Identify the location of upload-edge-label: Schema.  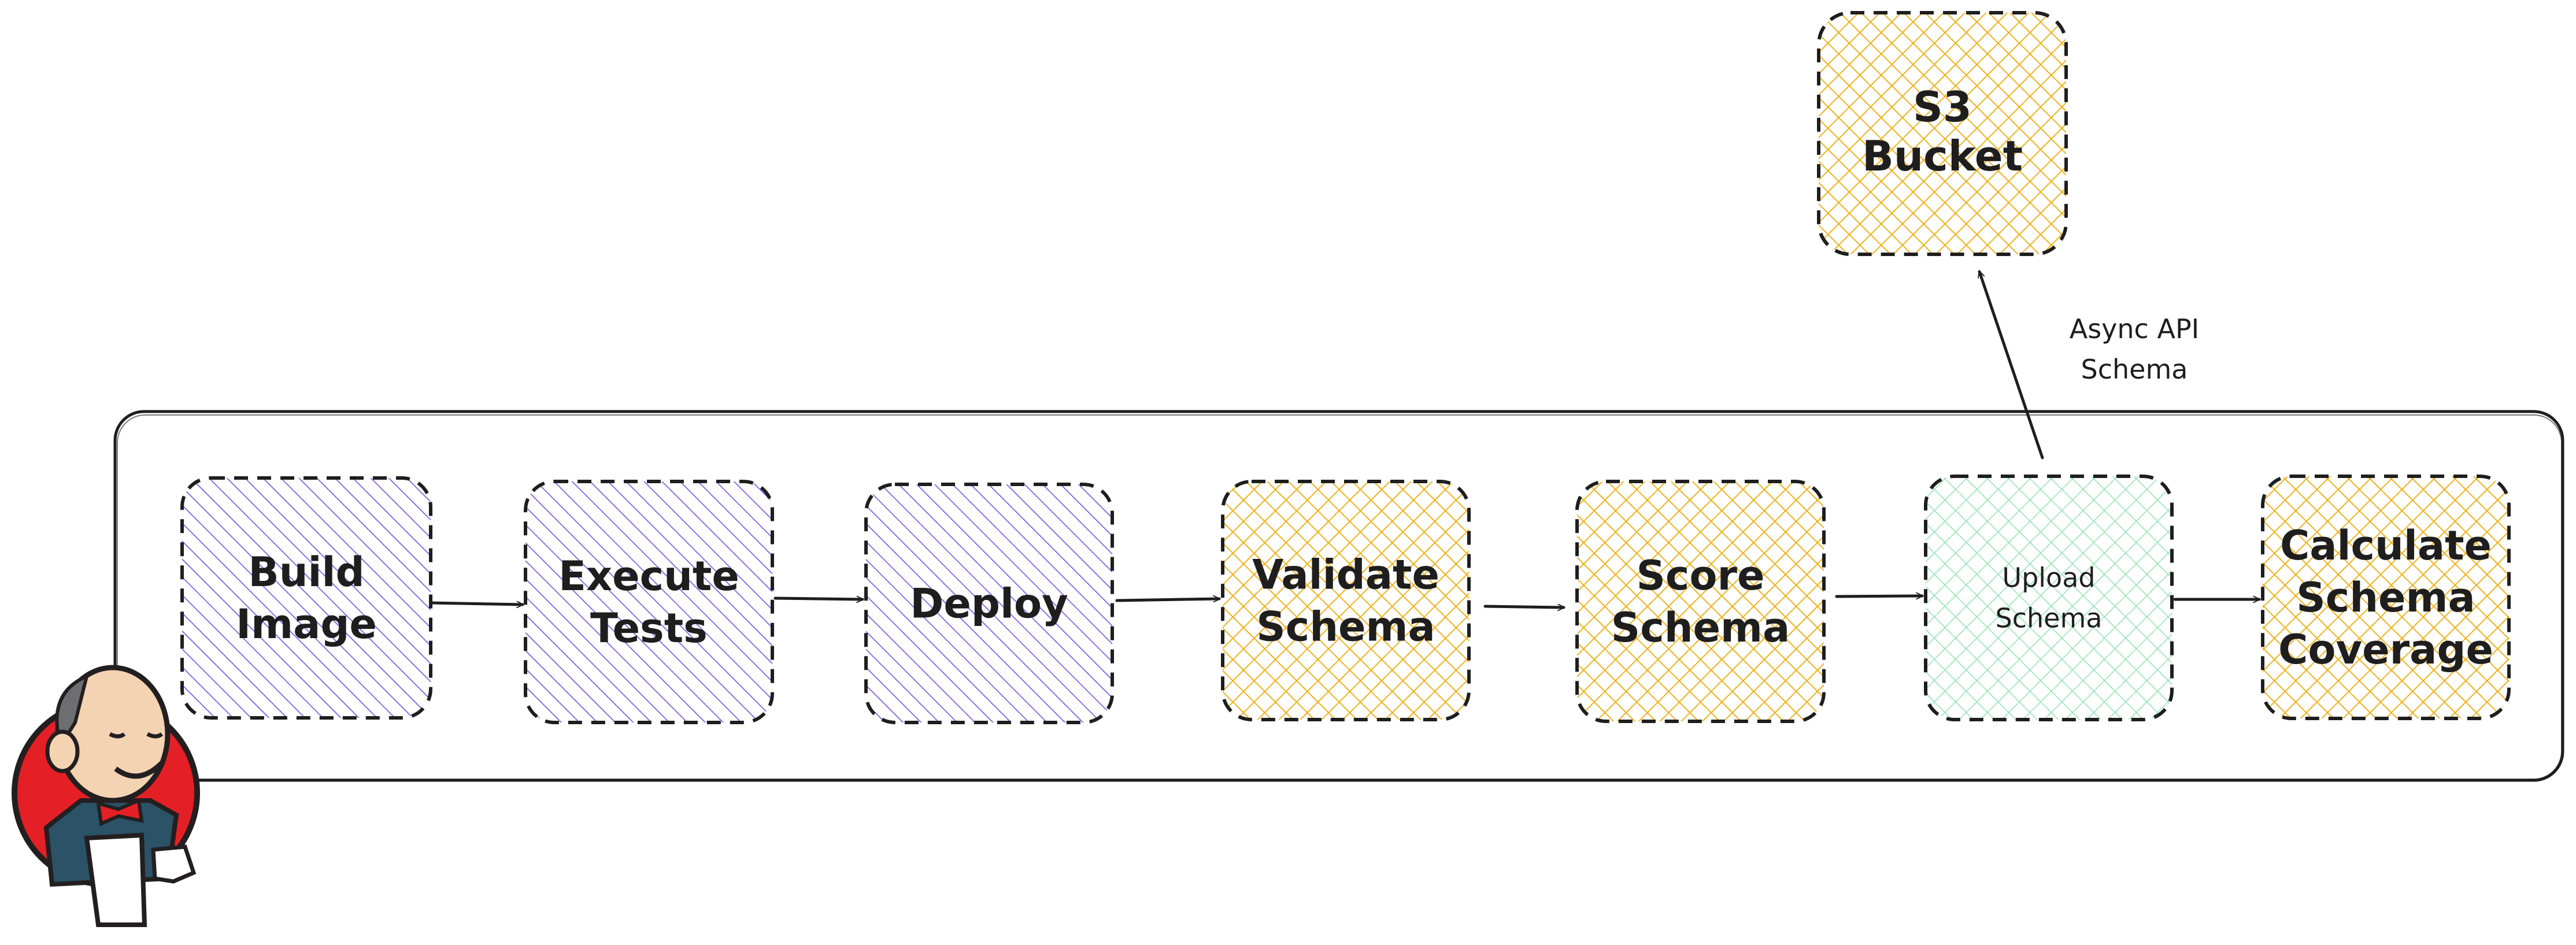
(2134, 369).